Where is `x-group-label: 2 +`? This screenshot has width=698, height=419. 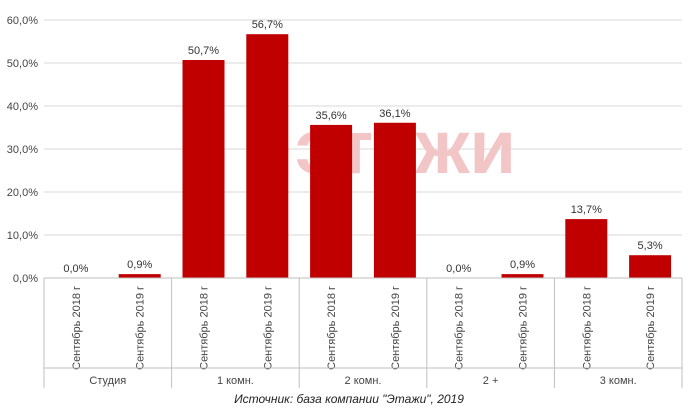
x-group-label: 2 + is located at coordinates (491, 381).